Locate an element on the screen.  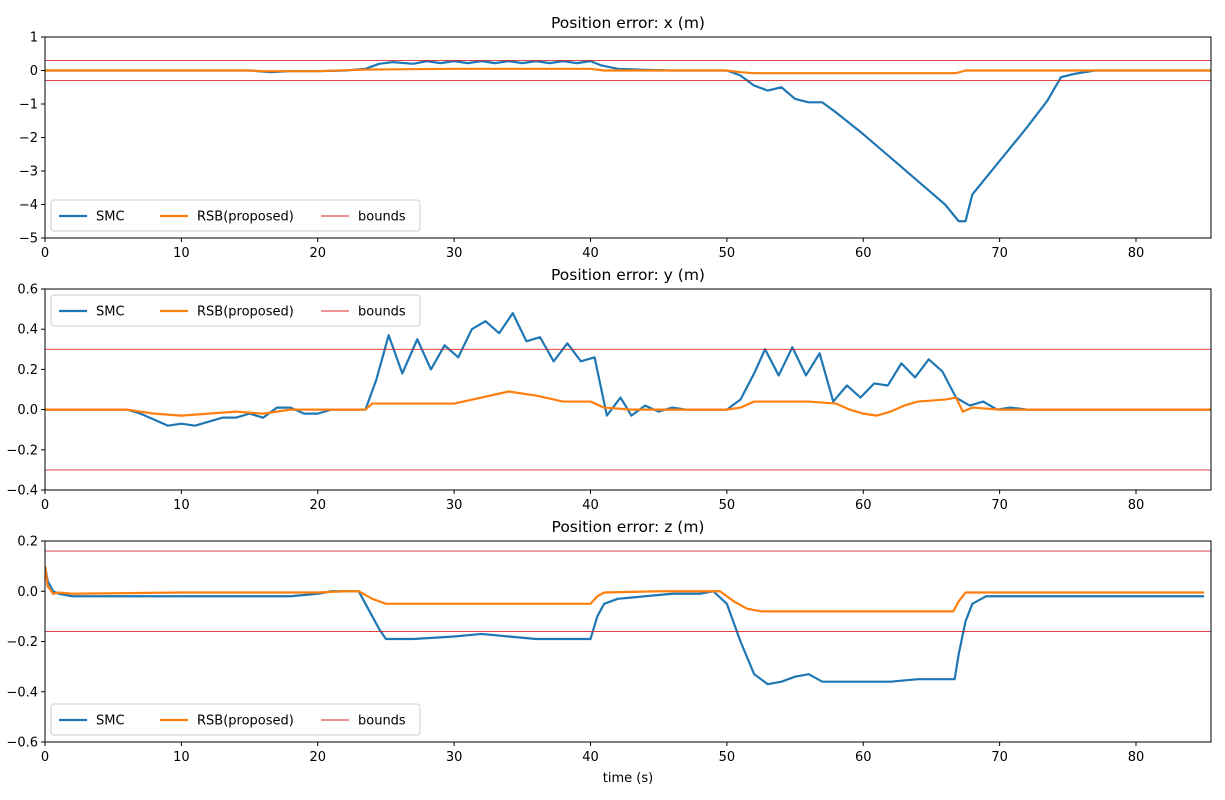
y-tick-label: 0 is located at coordinates (34, 71).